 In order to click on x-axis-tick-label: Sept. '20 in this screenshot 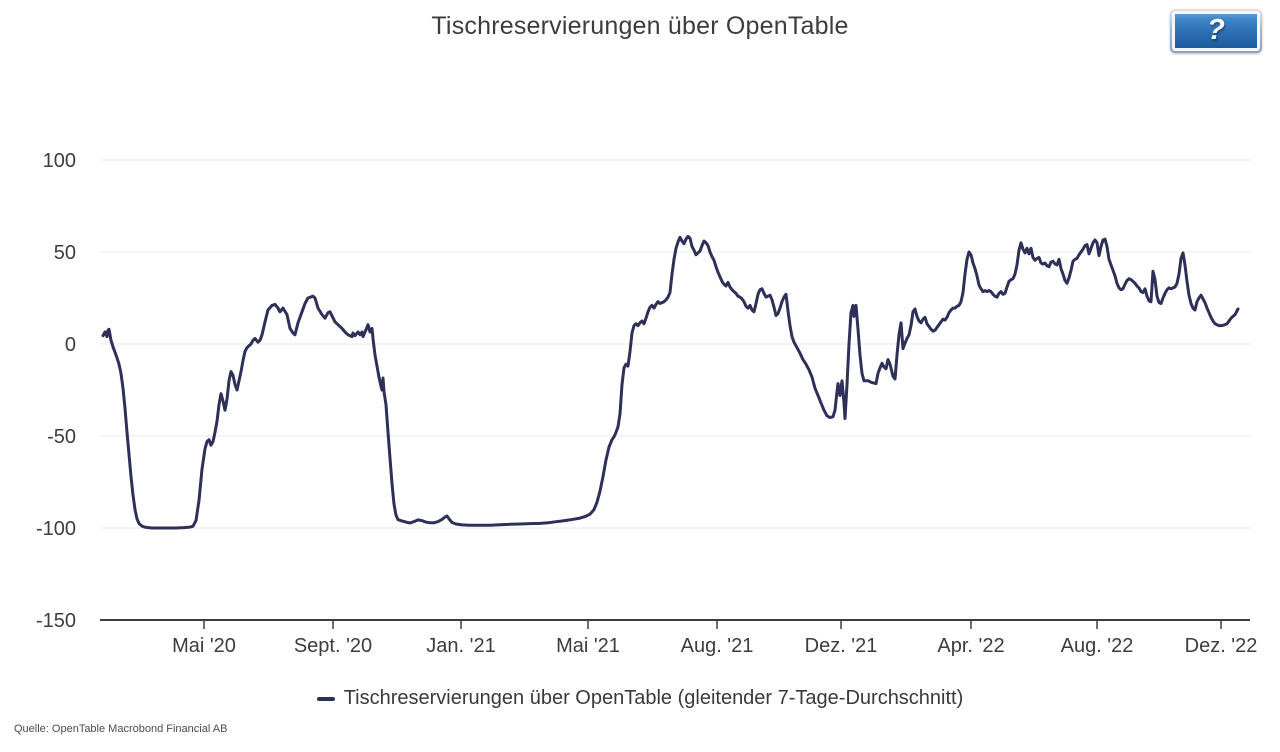, I will do `click(333, 646)`.